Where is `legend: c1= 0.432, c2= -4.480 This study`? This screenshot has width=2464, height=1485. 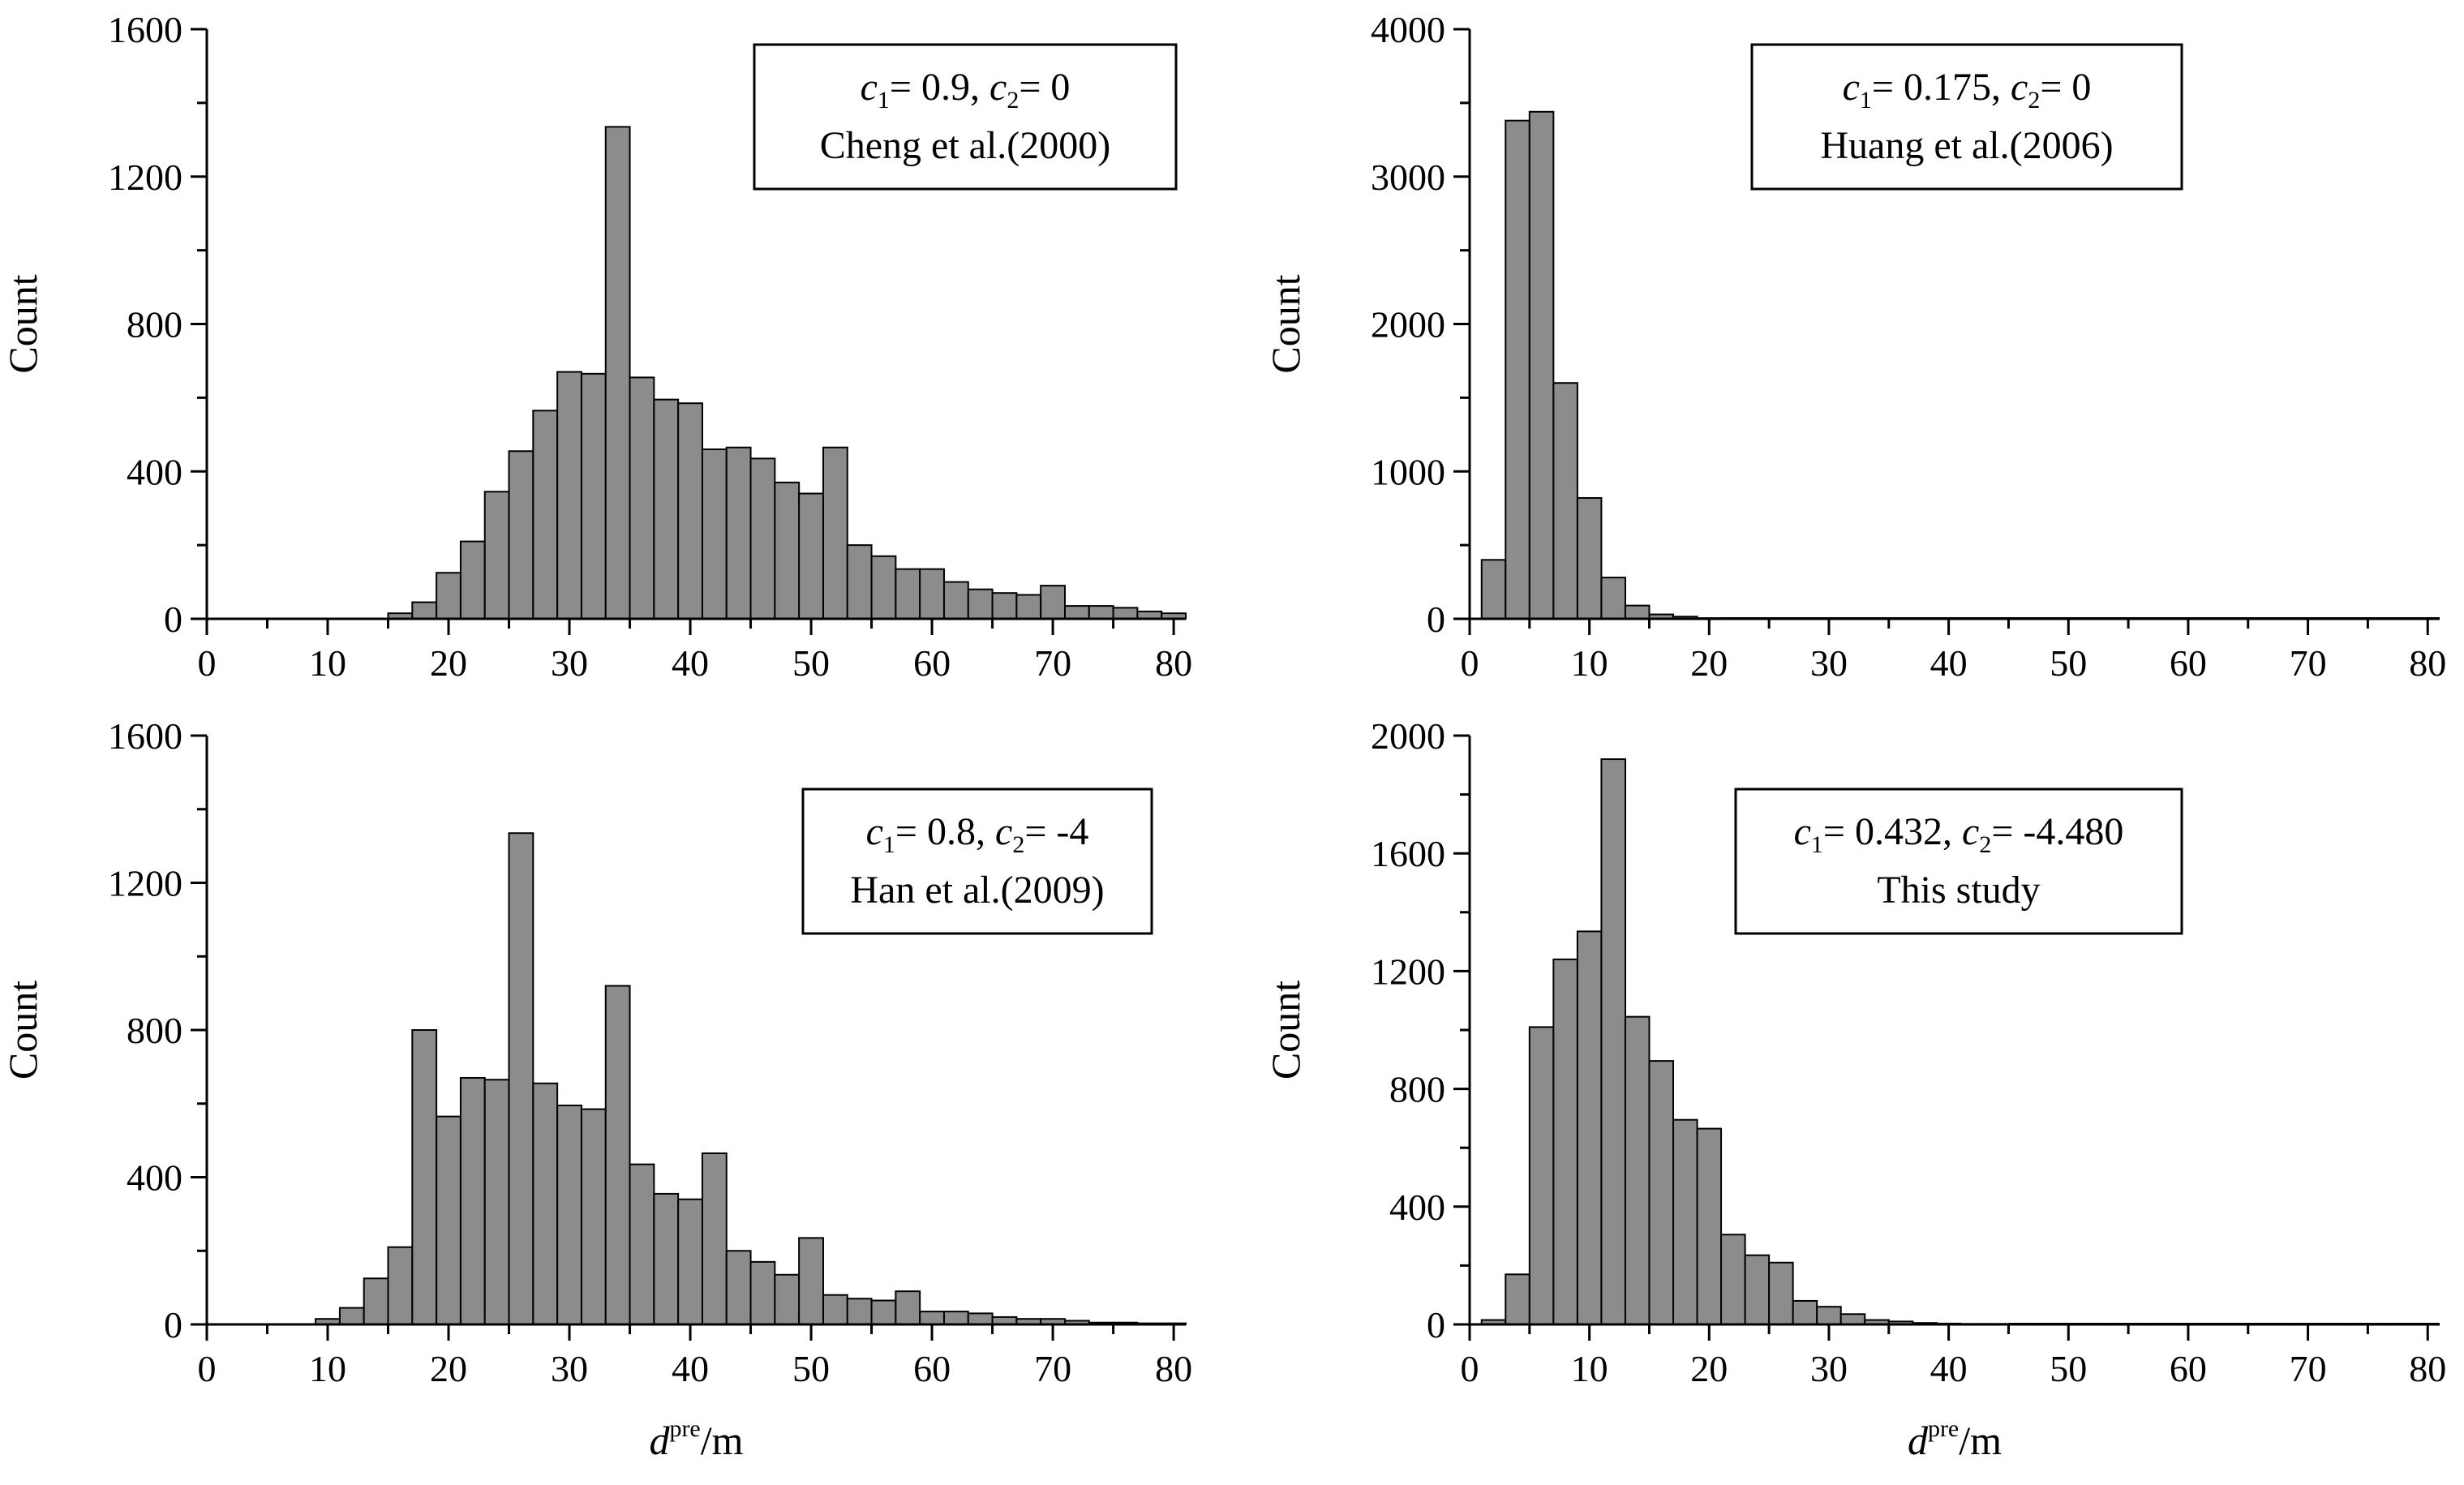 legend: c1= 0.432, c2= -4.480 This study is located at coordinates (1958, 862).